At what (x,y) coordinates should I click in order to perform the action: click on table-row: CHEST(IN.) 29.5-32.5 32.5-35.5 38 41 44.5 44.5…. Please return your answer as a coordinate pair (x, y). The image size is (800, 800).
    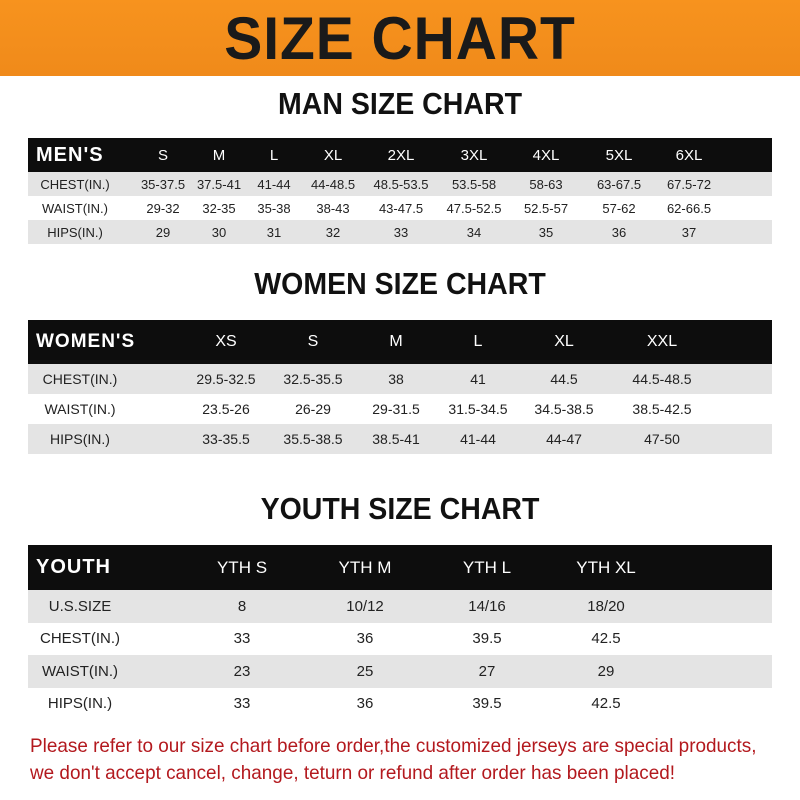
    Looking at the image, I should click on (400, 379).